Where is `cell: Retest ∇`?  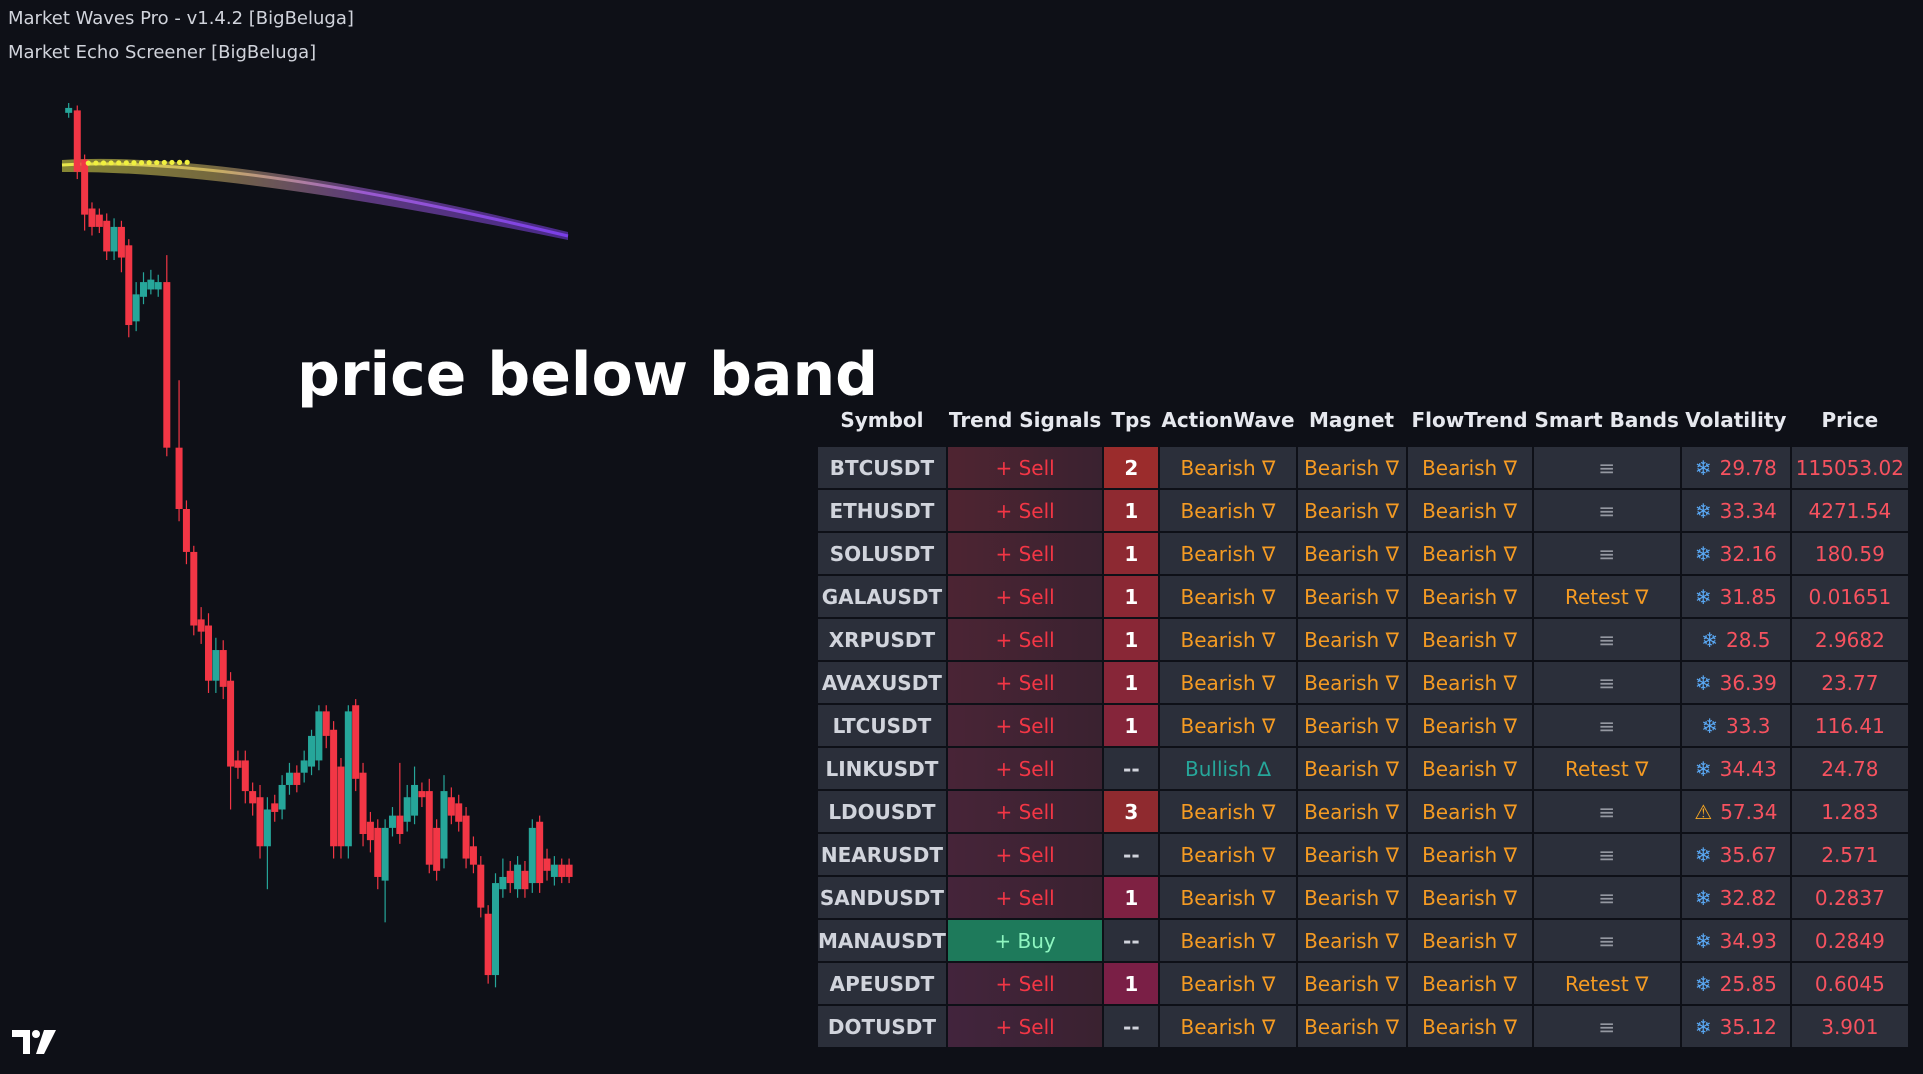
cell: Retest ∇ is located at coordinates (1606, 596).